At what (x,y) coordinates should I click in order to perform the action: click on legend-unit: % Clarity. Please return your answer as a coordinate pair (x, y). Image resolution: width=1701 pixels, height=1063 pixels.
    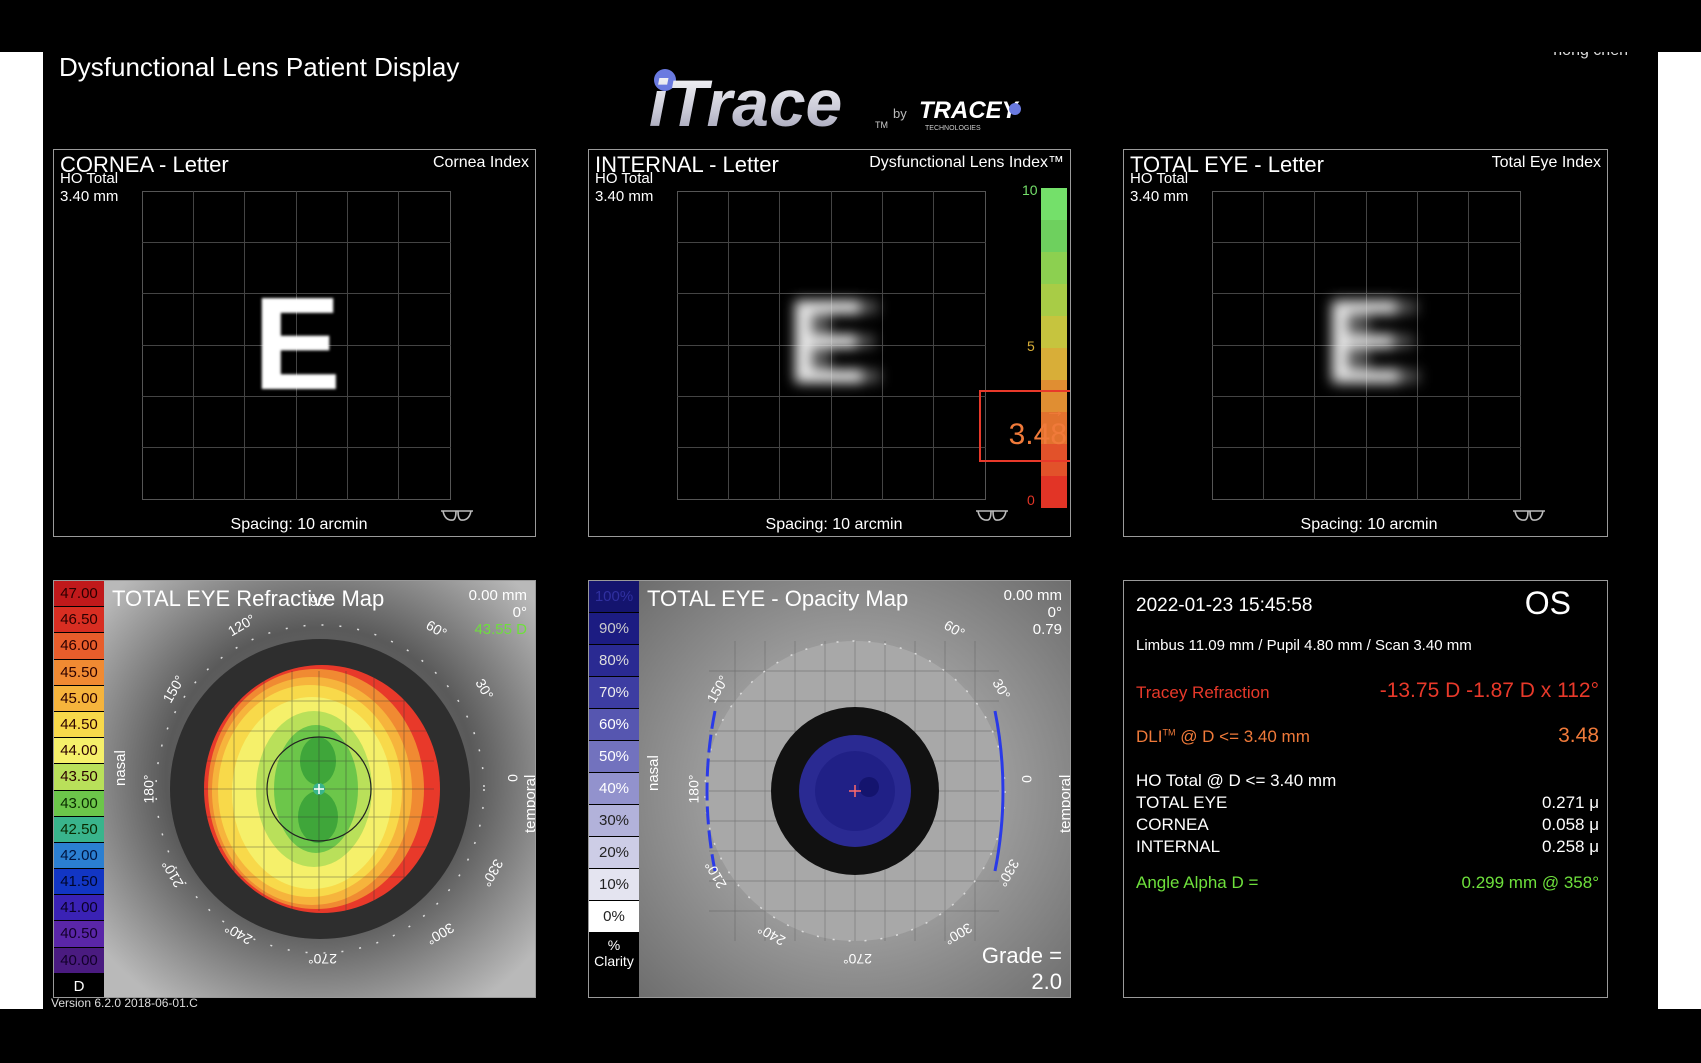
    Looking at the image, I should click on (614, 951).